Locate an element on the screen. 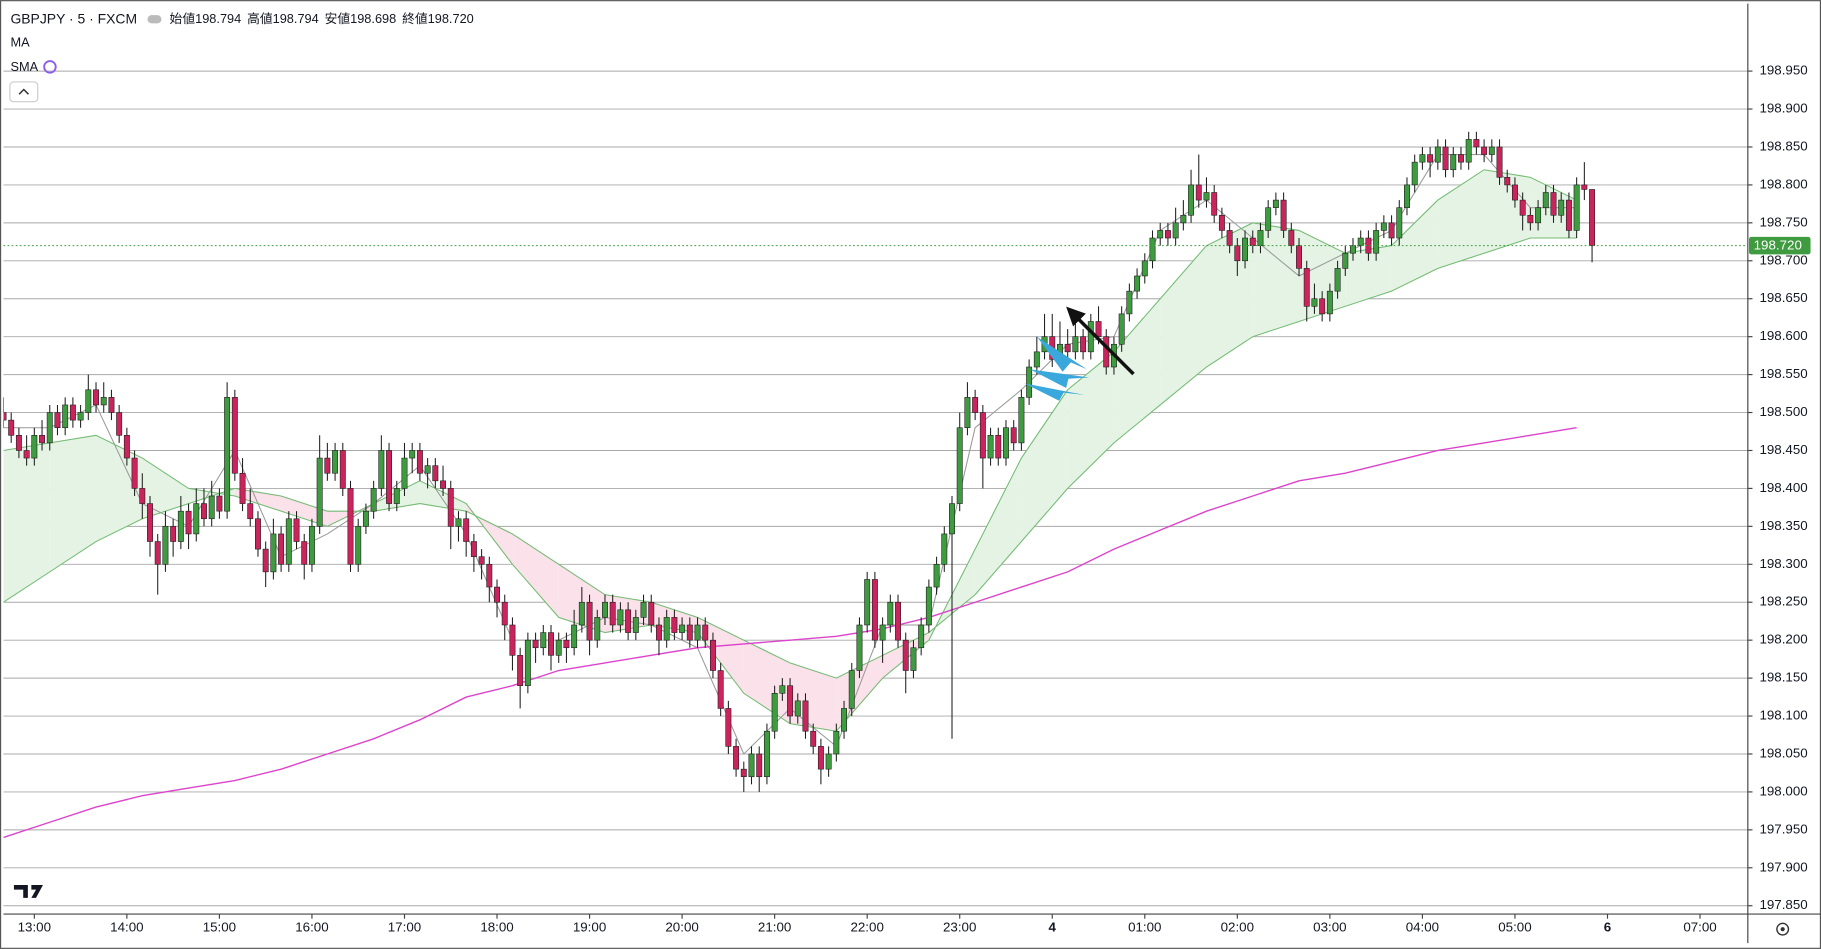 Image resolution: width=1821 pixels, height=949 pixels. y-tick-label: 198.400 is located at coordinates (1783, 487).